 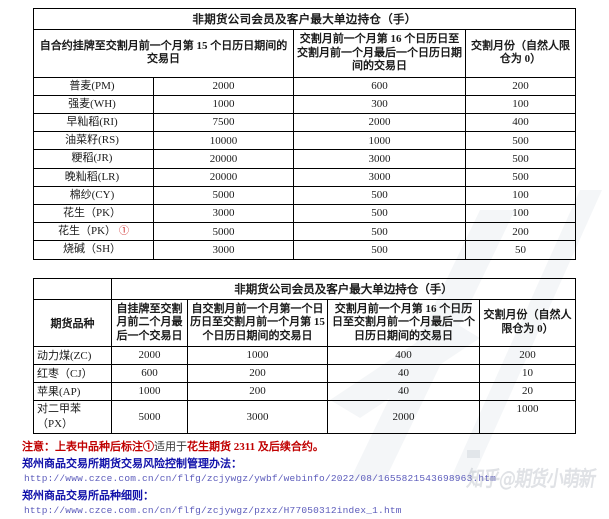 I want to click on table-one-product-name: 棉纱(CY), so click(x=93, y=195).